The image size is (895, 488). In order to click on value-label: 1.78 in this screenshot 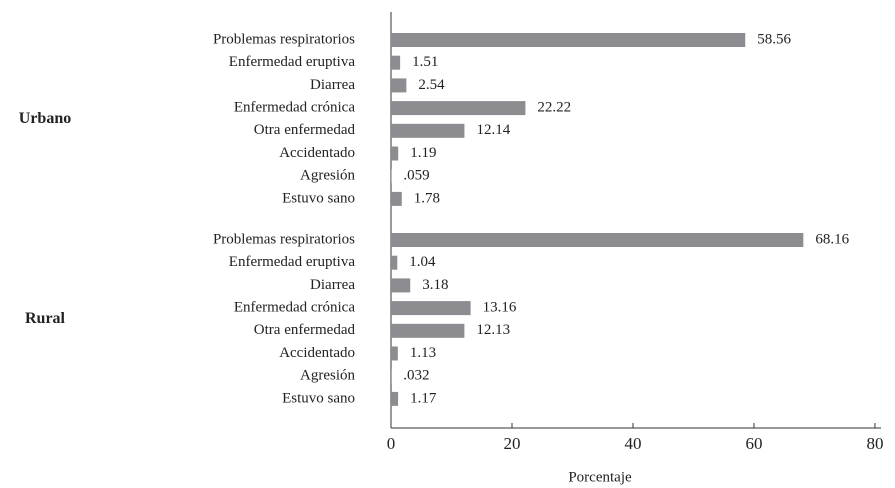, I will do `click(427, 198)`.